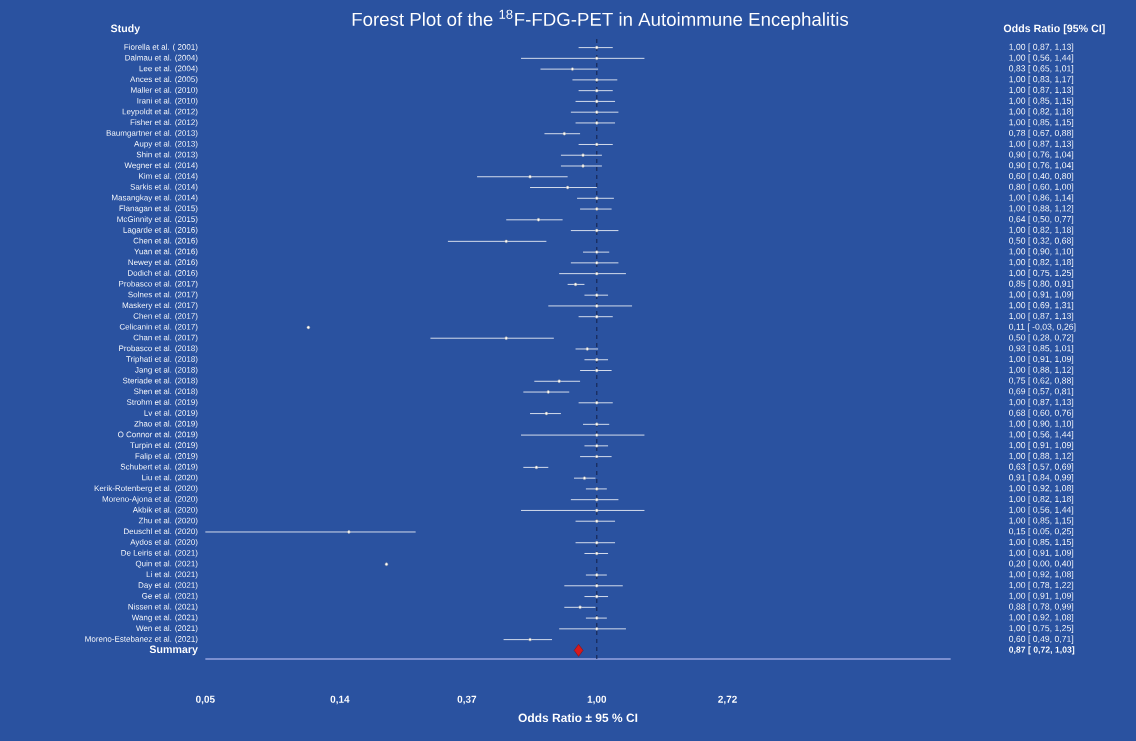  What do you see at coordinates (168, 586) in the screenshot?
I see `y-tick-label: Day et al. (2021)` at bounding box center [168, 586].